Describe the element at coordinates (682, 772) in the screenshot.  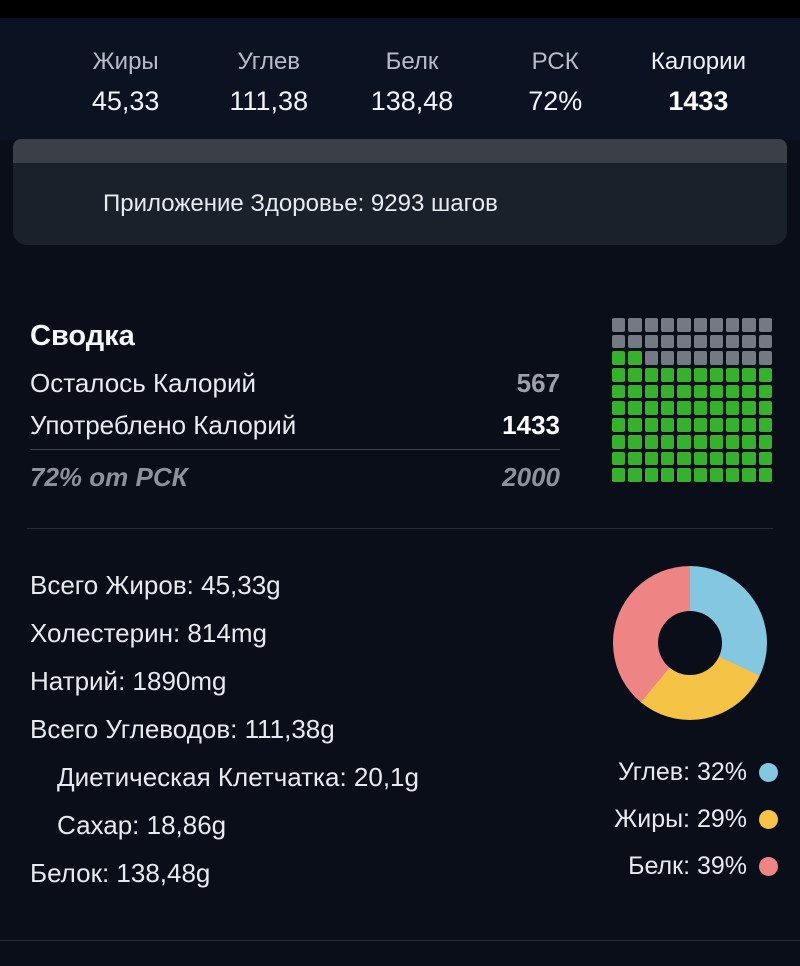
I see `legend-label: Углев: 32%` at that location.